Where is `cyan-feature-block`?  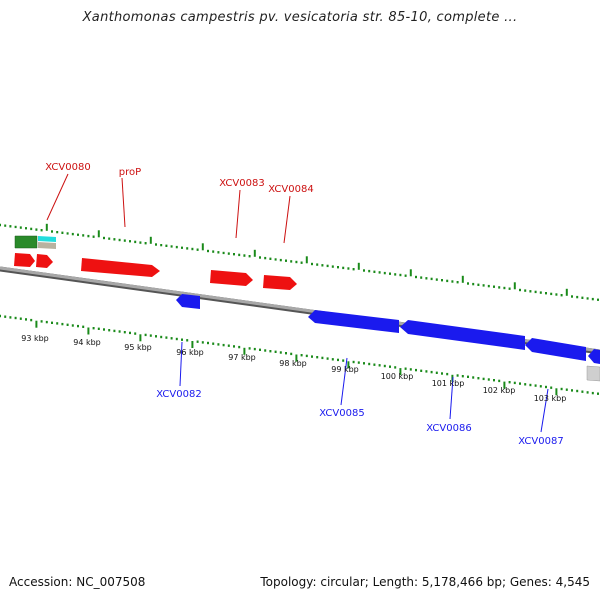
cyan-feature-block is located at coordinates (47, 239).